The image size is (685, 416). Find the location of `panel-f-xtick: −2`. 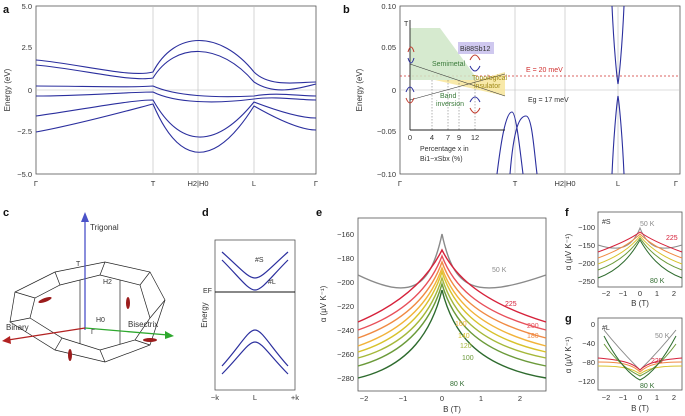

panel-f-xtick: −2 is located at coordinates (606, 293).